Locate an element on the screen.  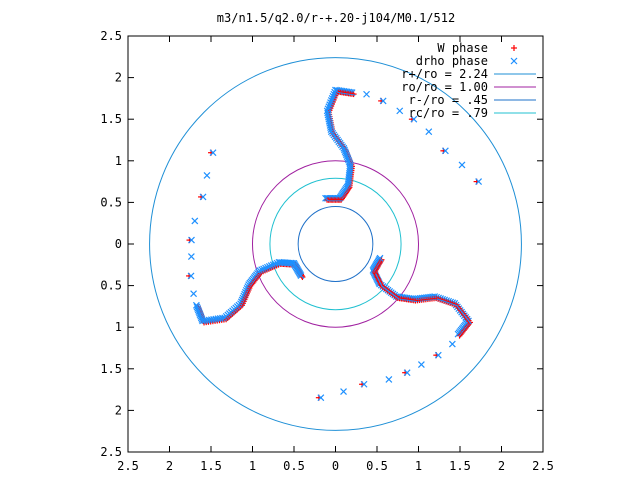
legend-label-3: ro/ro = 1.00 is located at coordinates (444, 87).